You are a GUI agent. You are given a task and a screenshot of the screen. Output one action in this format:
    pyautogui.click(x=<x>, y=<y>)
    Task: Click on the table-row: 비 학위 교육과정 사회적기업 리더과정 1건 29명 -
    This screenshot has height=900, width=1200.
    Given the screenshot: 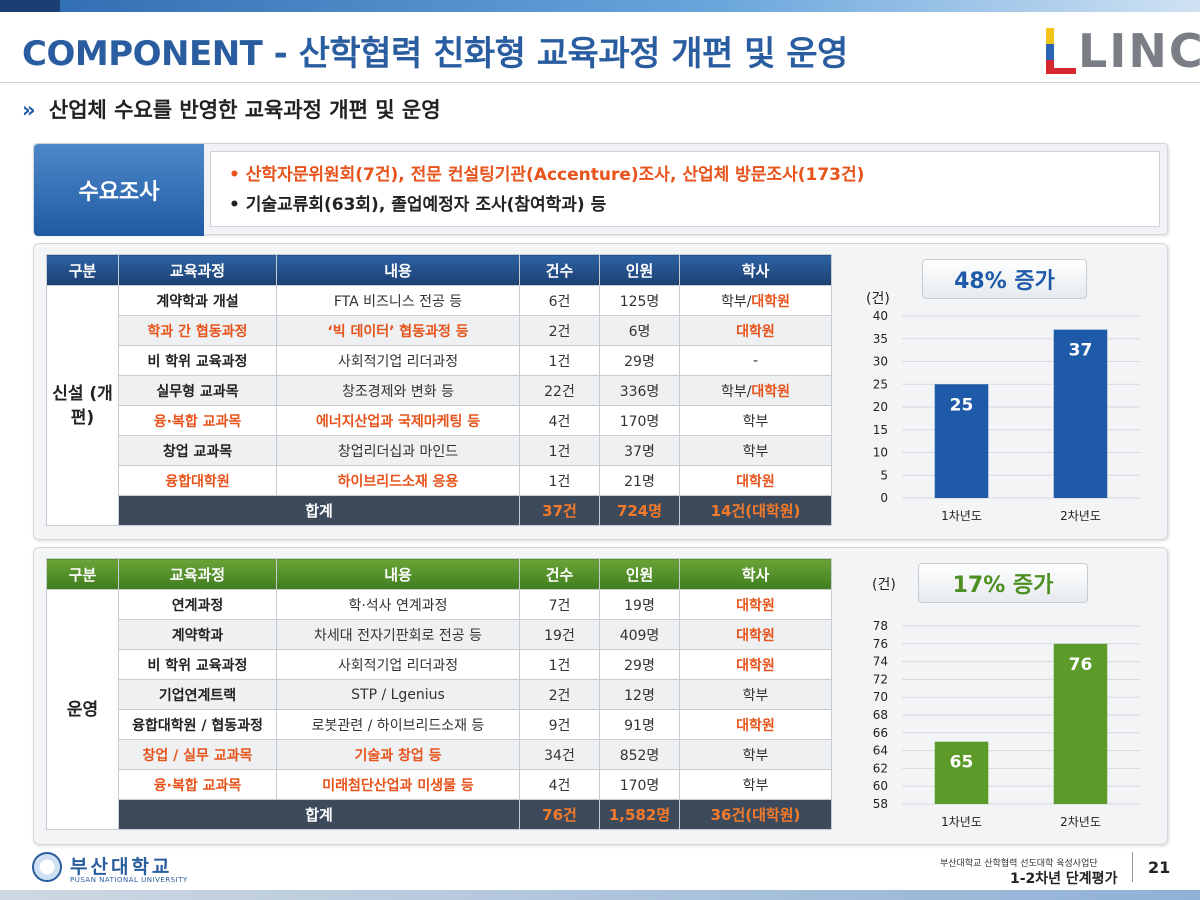 What is the action you would take?
    pyautogui.click(x=439, y=360)
    